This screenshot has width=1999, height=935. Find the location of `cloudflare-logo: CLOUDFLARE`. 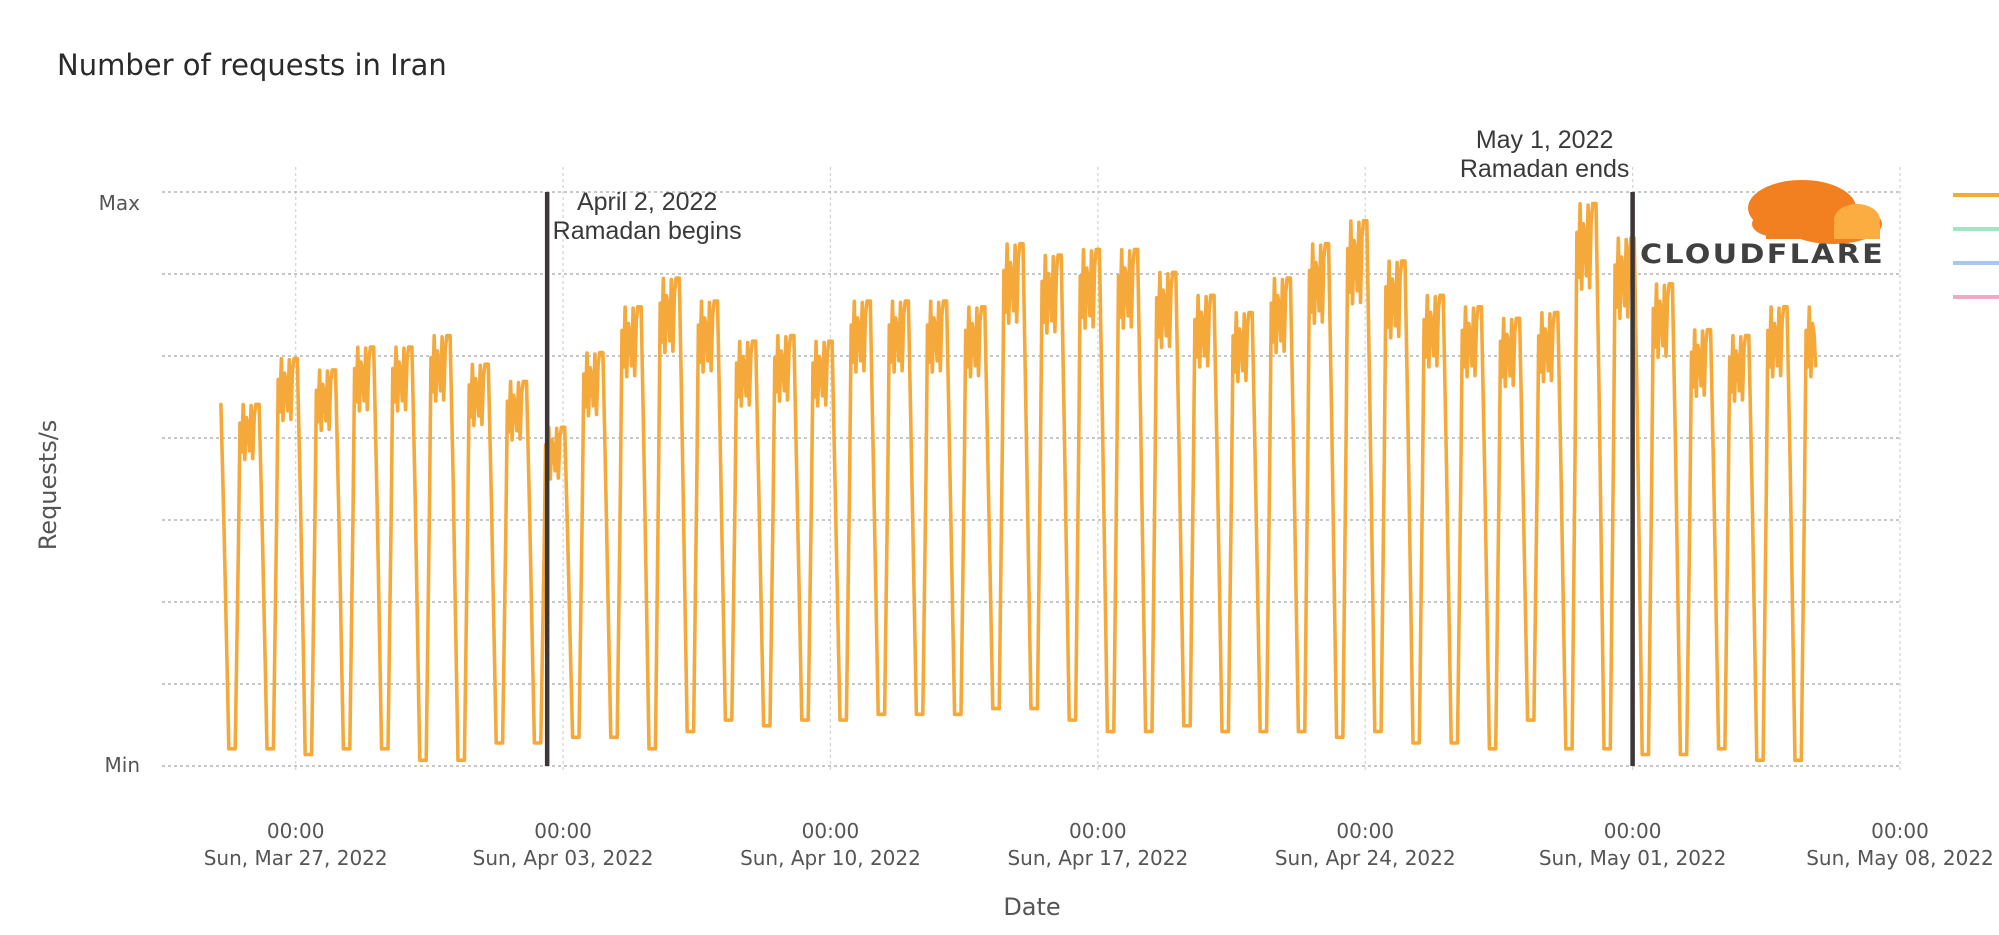

cloudflare-logo: CLOUDFLARE is located at coordinates (1762, 225).